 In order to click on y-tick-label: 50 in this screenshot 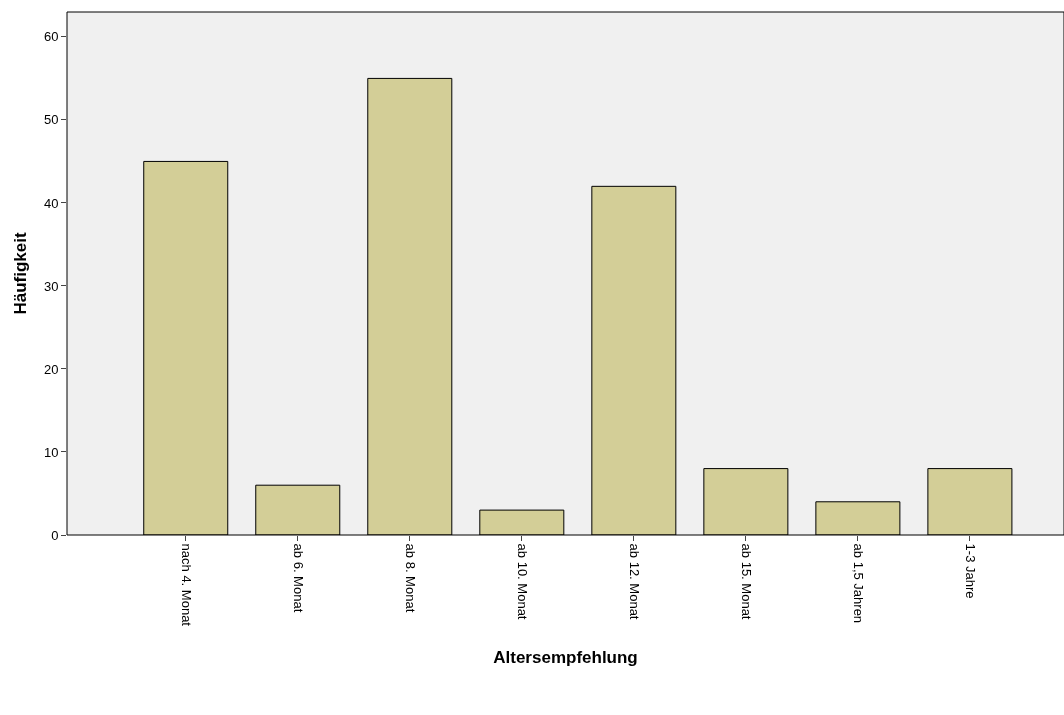, I will do `click(51, 120)`.